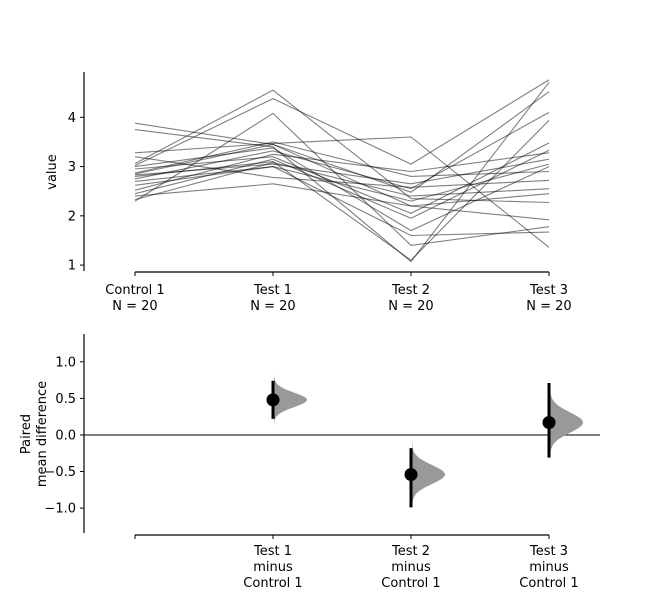 Image resolution: width=668 pixels, height=600 pixels. What do you see at coordinates (272, 567) in the screenshot?
I see `bottom-x-tick-label: Test 1 minus Control 1` at bounding box center [272, 567].